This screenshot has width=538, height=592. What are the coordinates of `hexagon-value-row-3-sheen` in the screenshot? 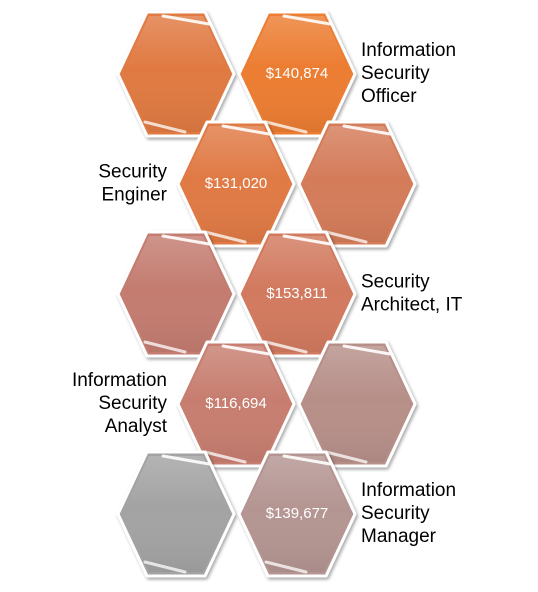 It's located at (297, 294).